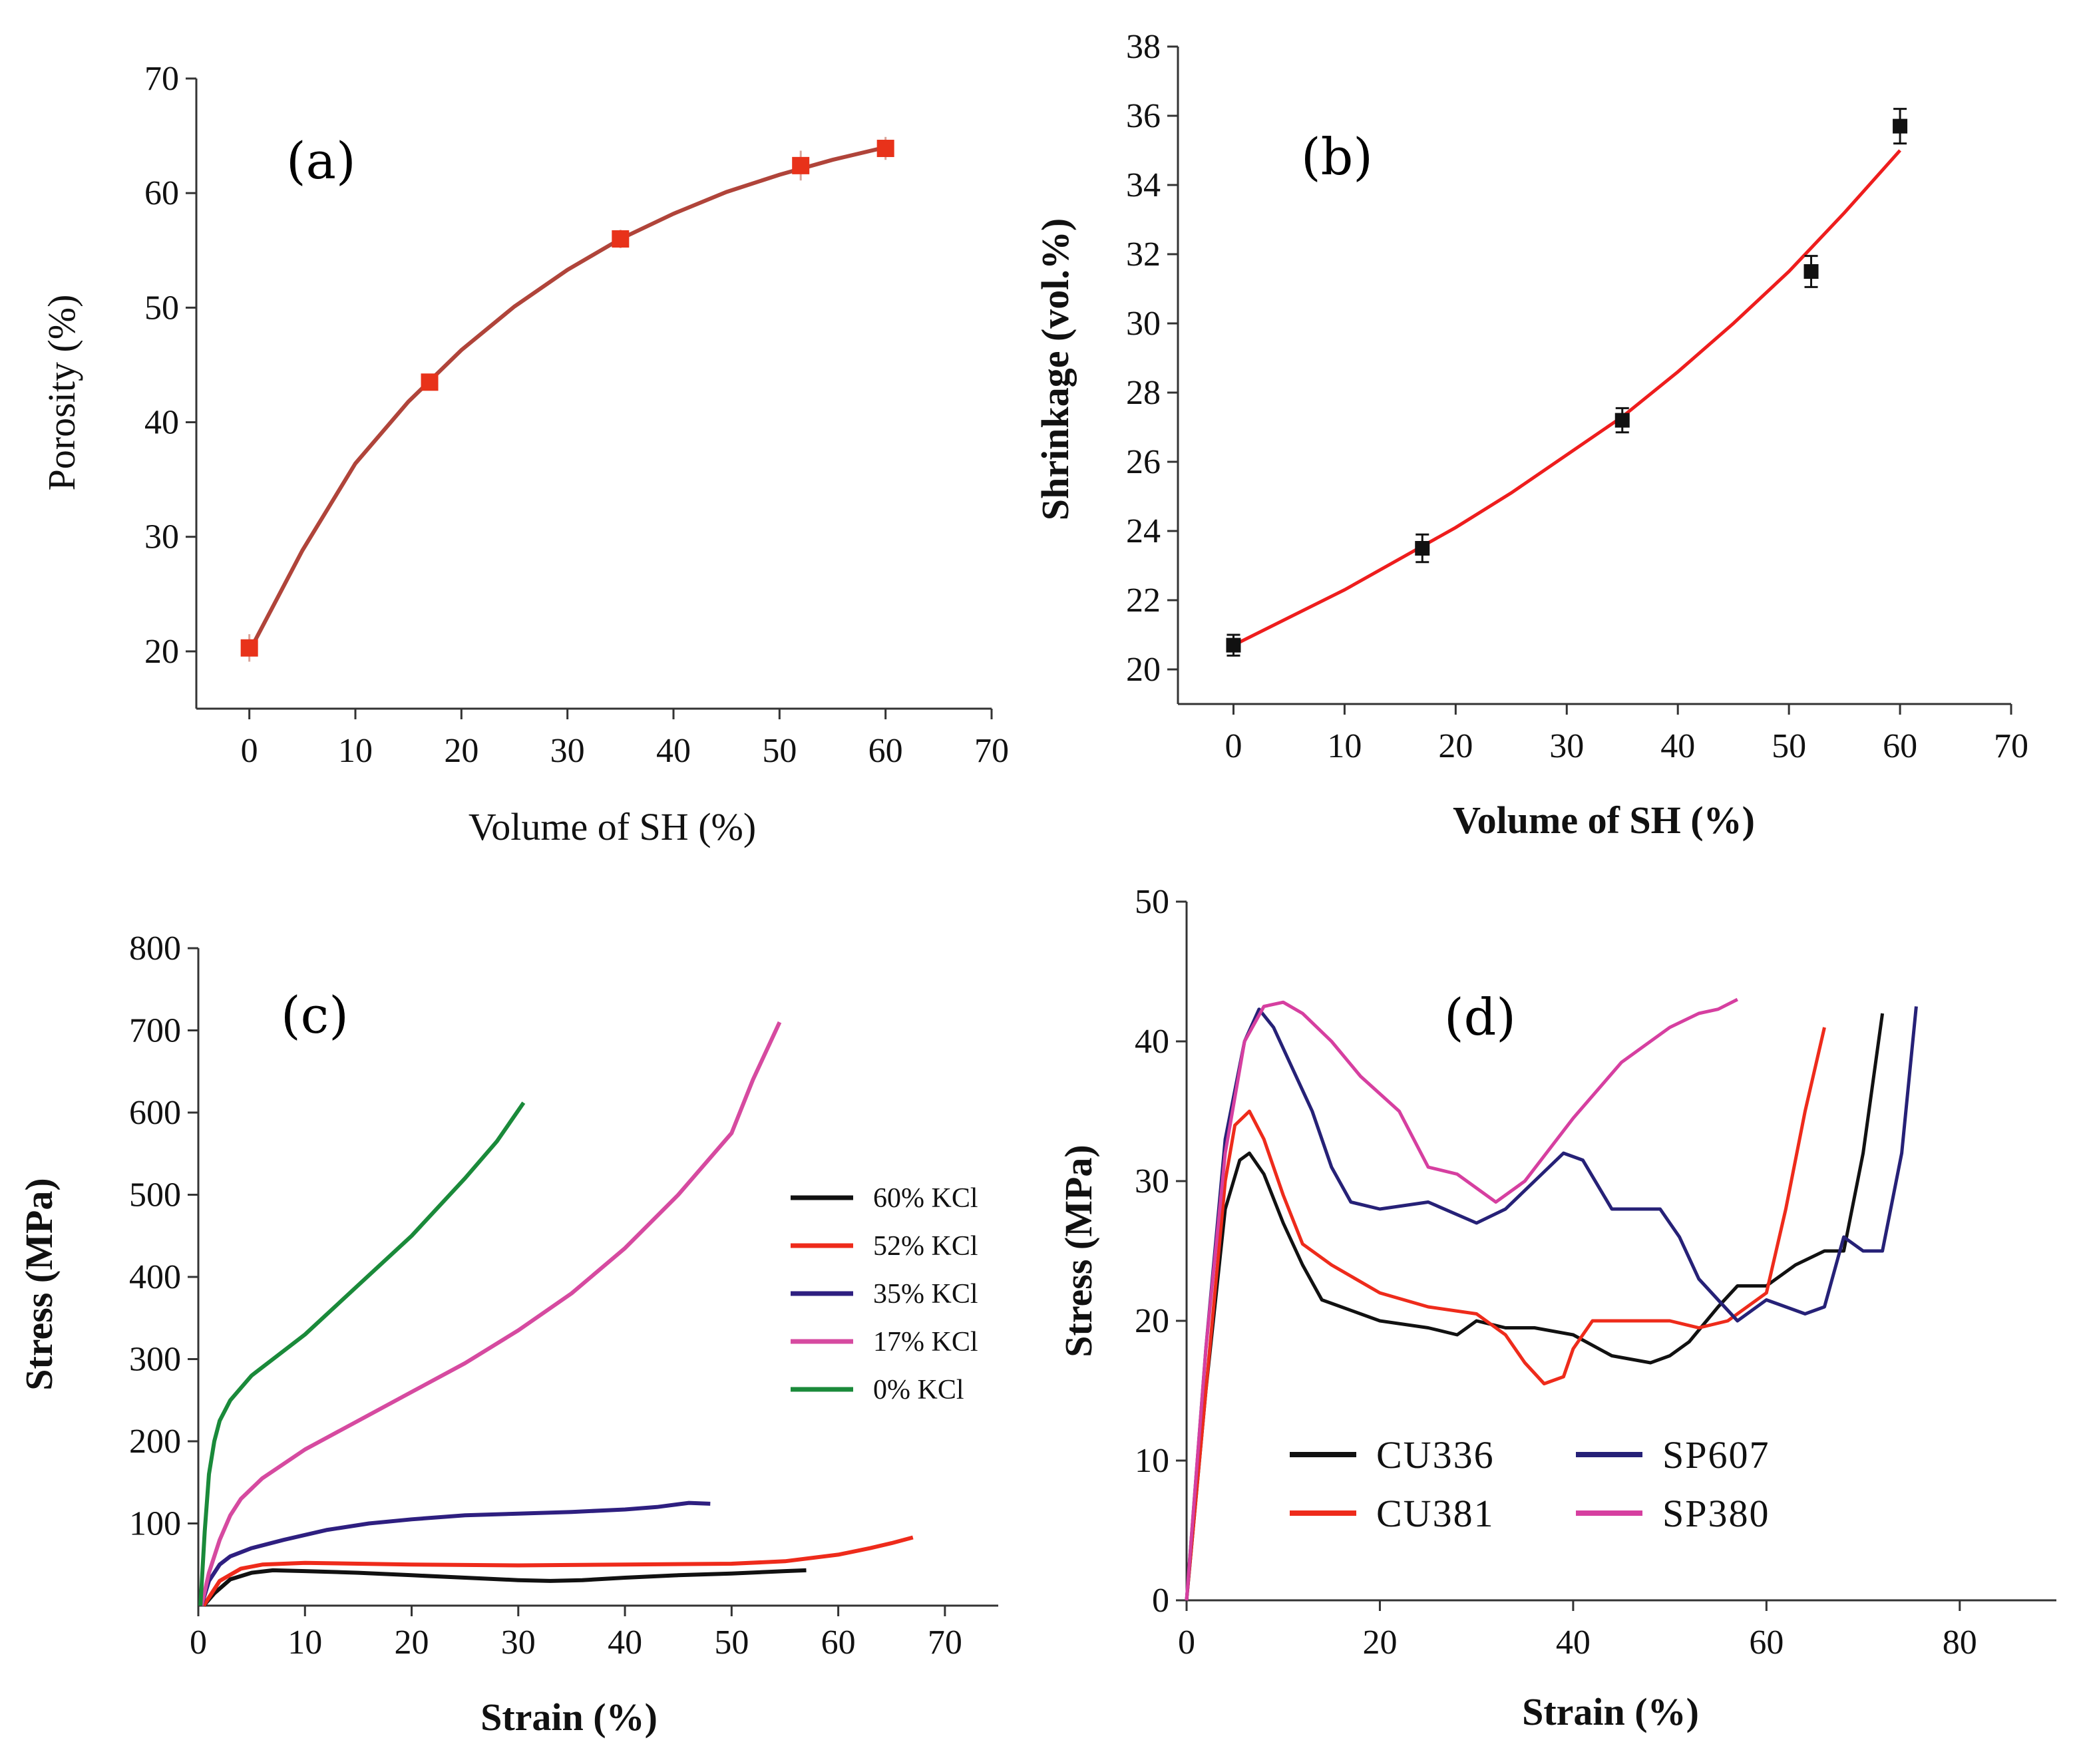 Image resolution: width=2083 pixels, height=1764 pixels. What do you see at coordinates (1461, 1299) in the screenshot?
I see `series-line-sp380` at bounding box center [1461, 1299].